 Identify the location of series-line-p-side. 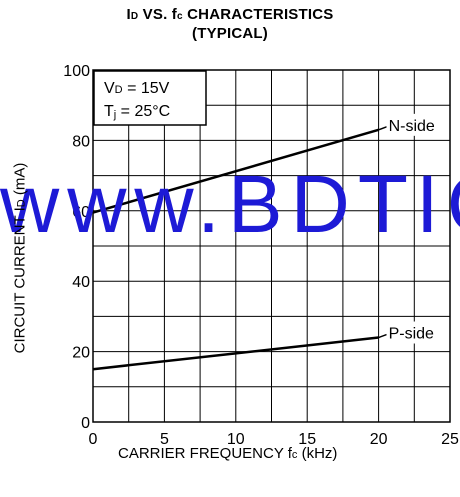
(235, 353).